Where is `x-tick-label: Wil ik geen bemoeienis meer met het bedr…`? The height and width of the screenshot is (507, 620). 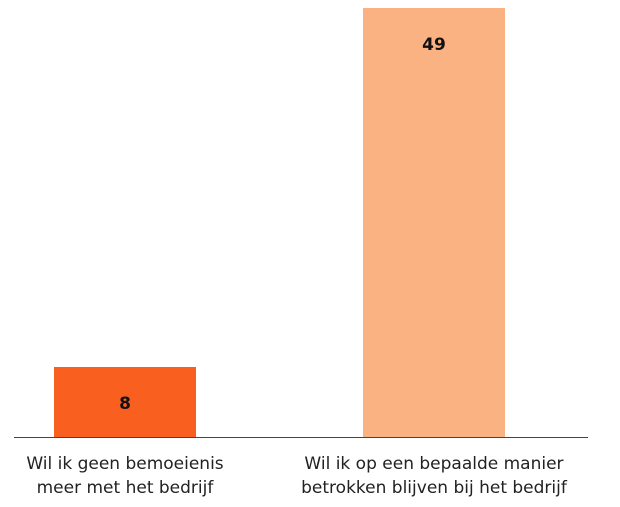
x-tick-label: Wil ik geen bemoeienis meer met het bedr… is located at coordinates (125, 476).